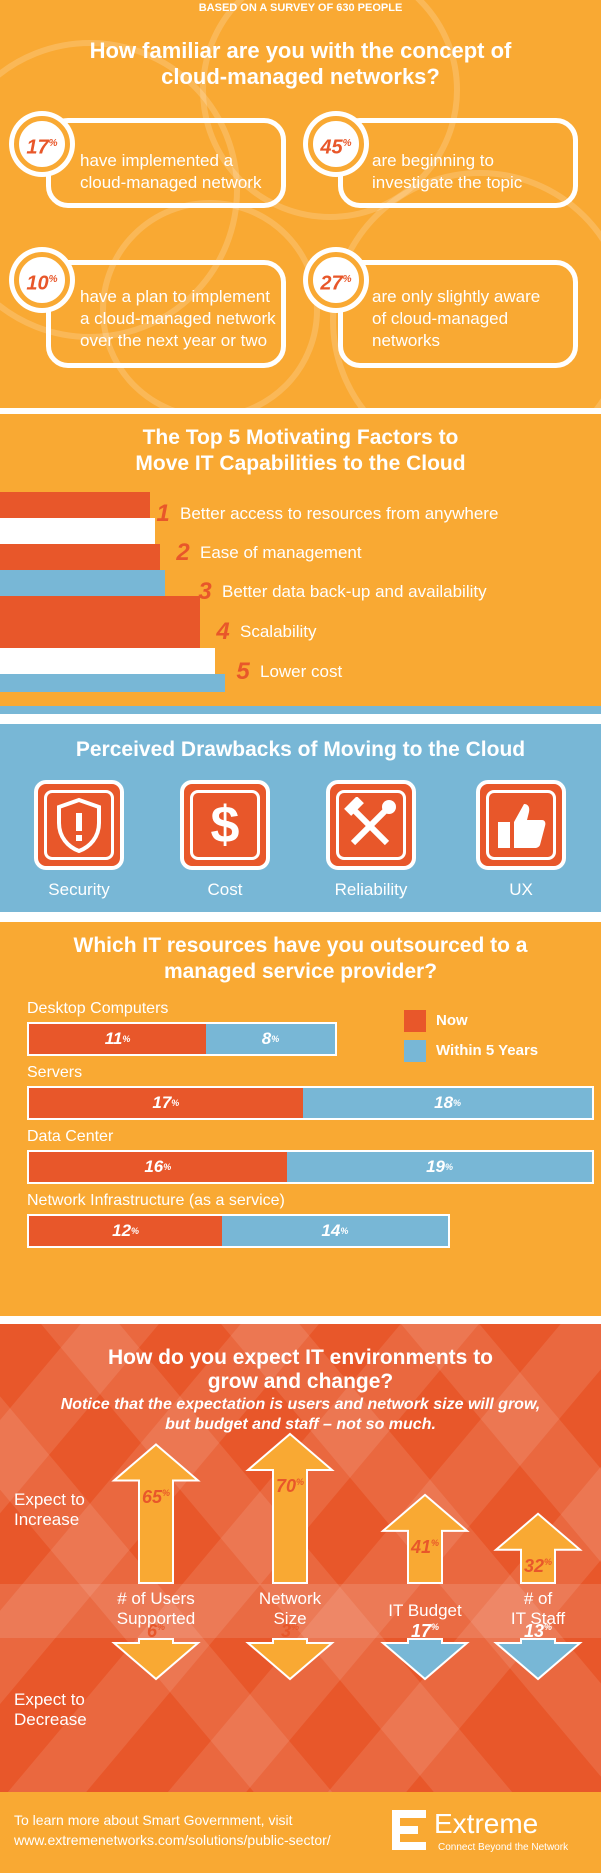 This screenshot has height=1873, width=601. I want to click on stat-percent: 10%, so click(42, 280).